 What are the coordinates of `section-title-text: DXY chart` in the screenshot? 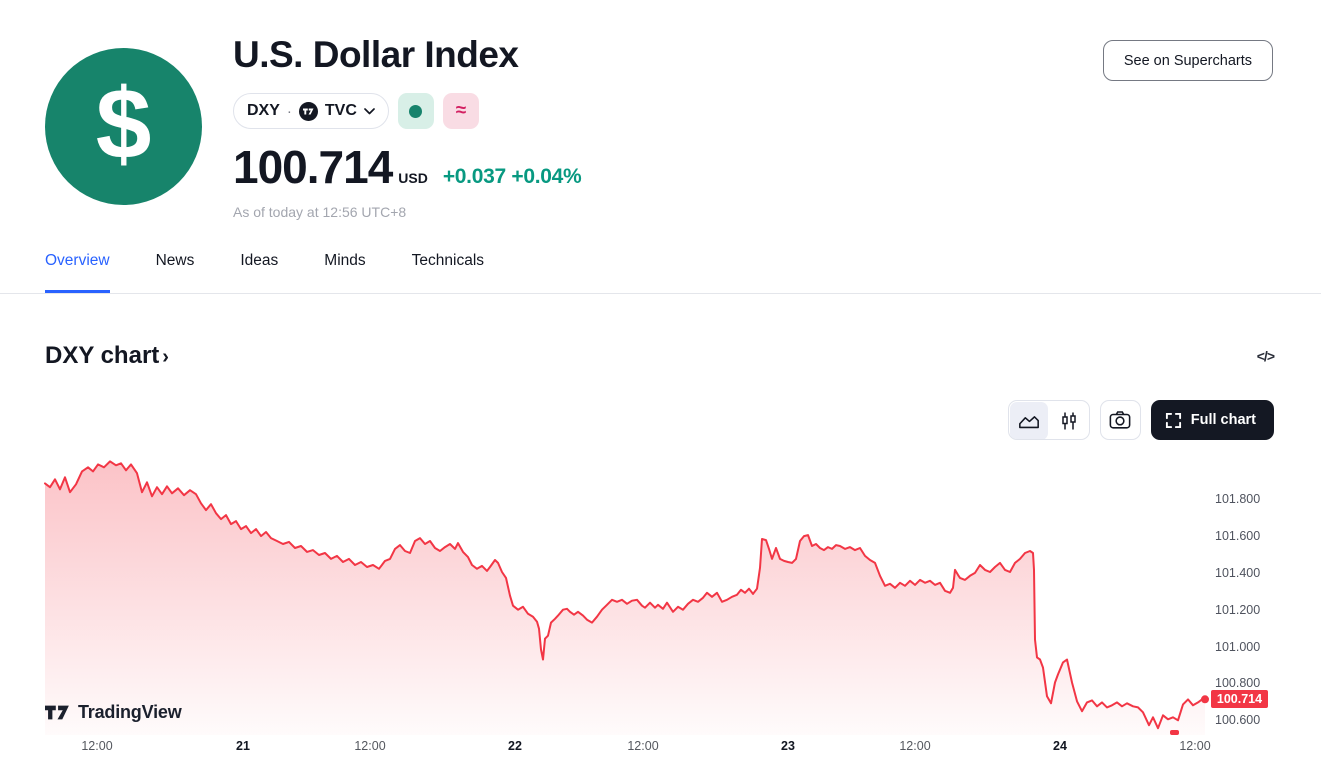 It's located at (102, 355).